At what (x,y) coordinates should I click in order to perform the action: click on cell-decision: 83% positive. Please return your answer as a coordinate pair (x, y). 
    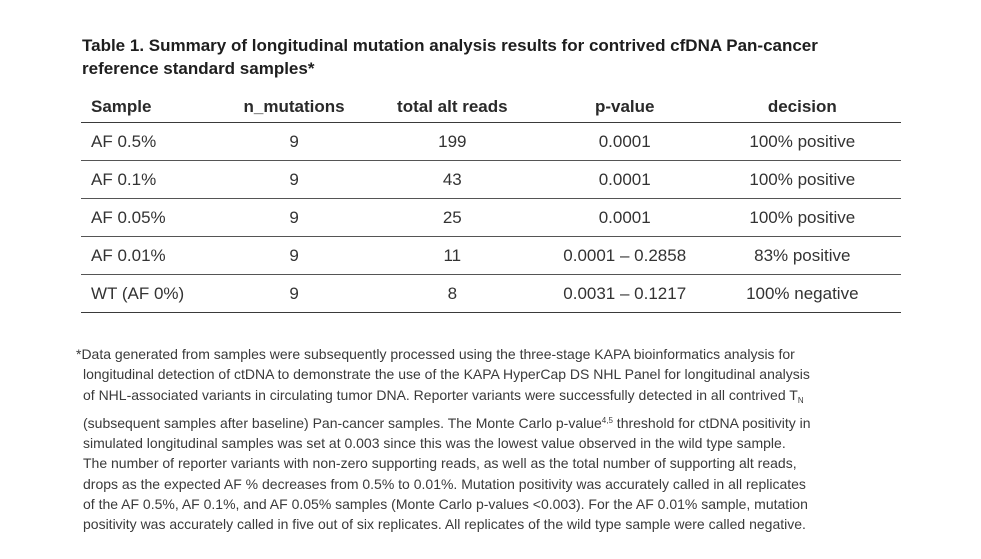
    Looking at the image, I should click on (802, 255).